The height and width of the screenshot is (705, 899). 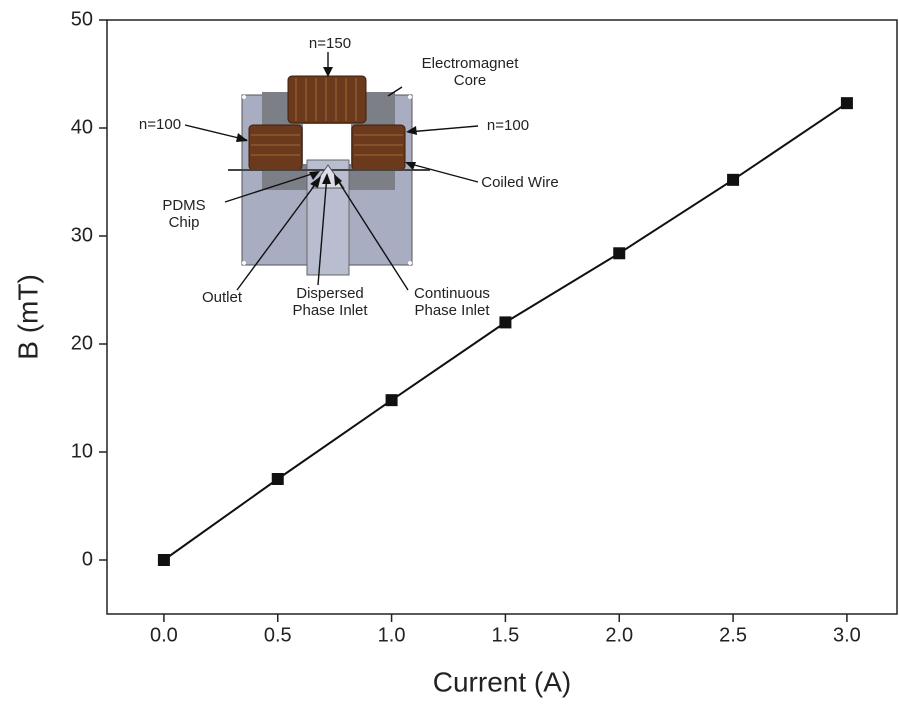 What do you see at coordinates (164, 635) in the screenshot?
I see `x-tick-label: 0.0` at bounding box center [164, 635].